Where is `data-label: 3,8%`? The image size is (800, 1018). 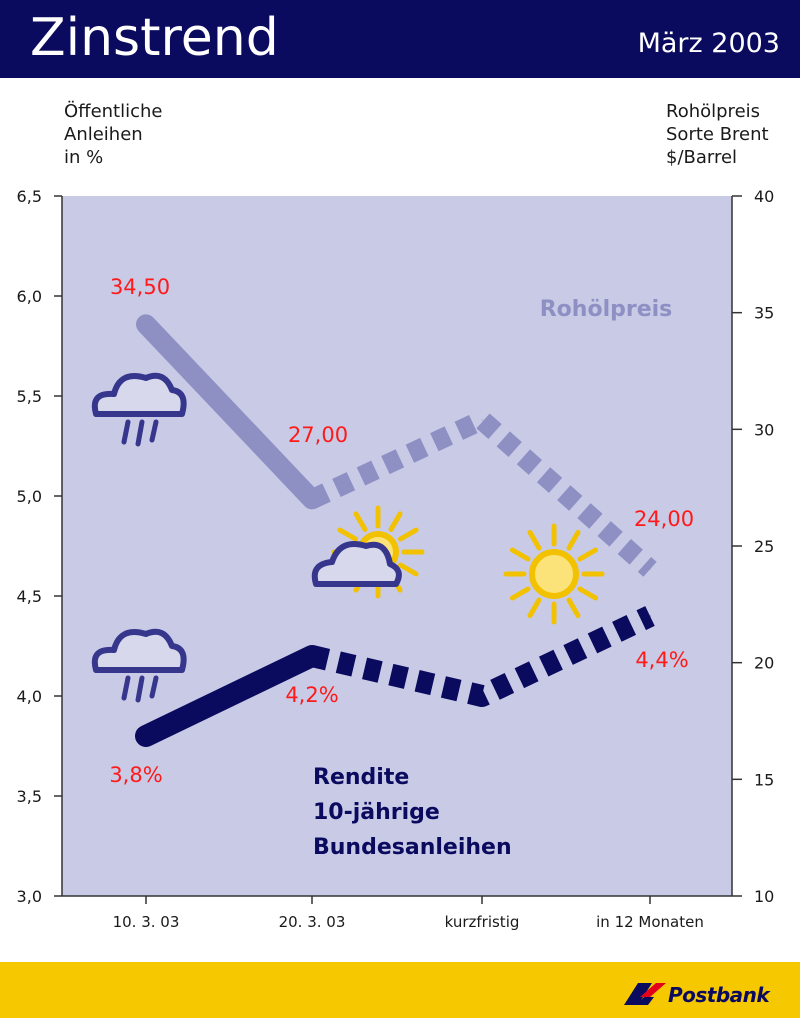
data-label: 3,8% is located at coordinates (135, 775).